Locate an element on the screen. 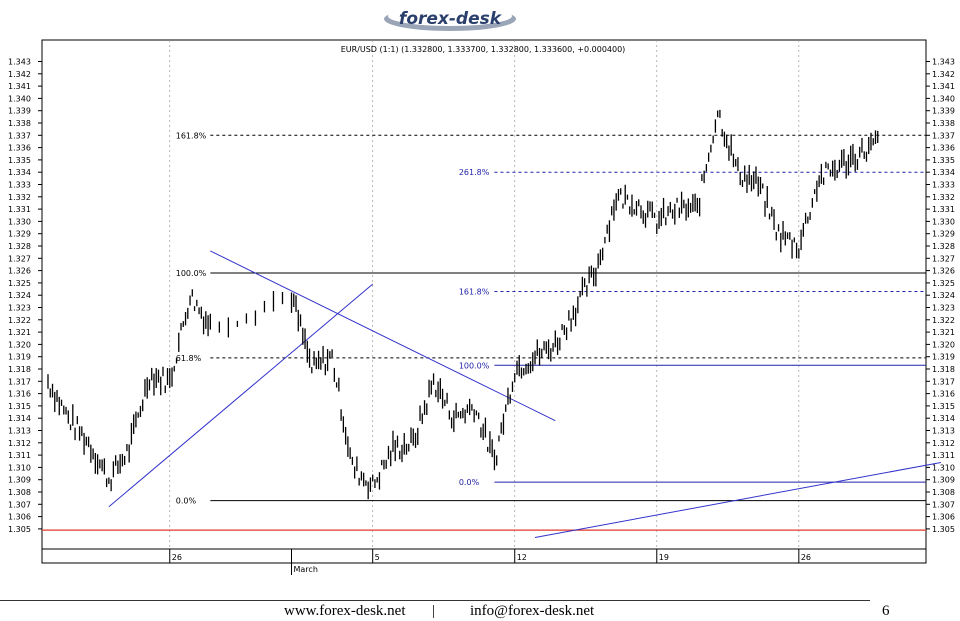  y-tick-label-right: 1.317 is located at coordinates (943, 381).